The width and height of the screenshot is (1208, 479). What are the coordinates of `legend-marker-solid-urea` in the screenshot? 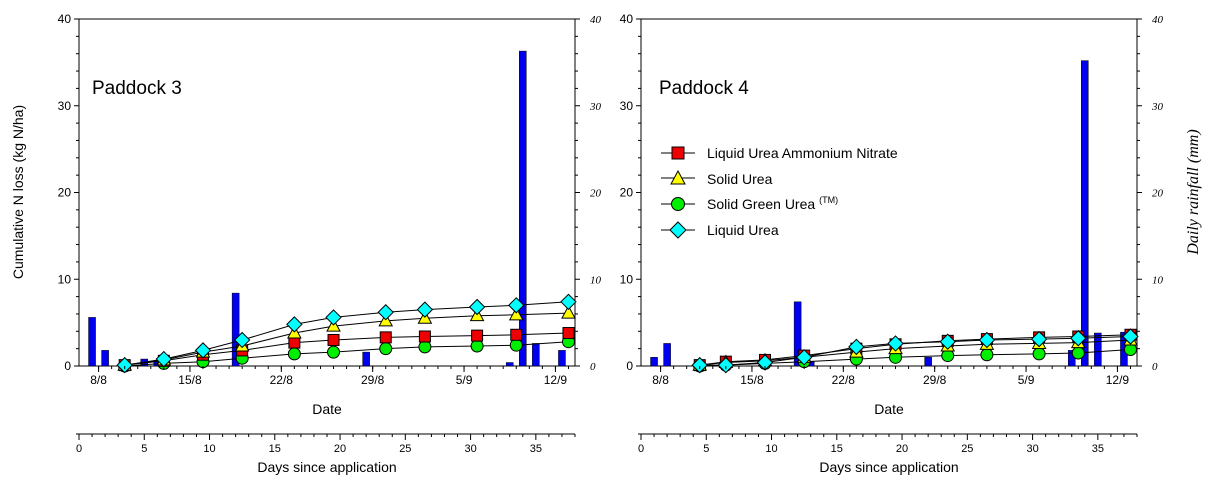 It's located at (678, 177).